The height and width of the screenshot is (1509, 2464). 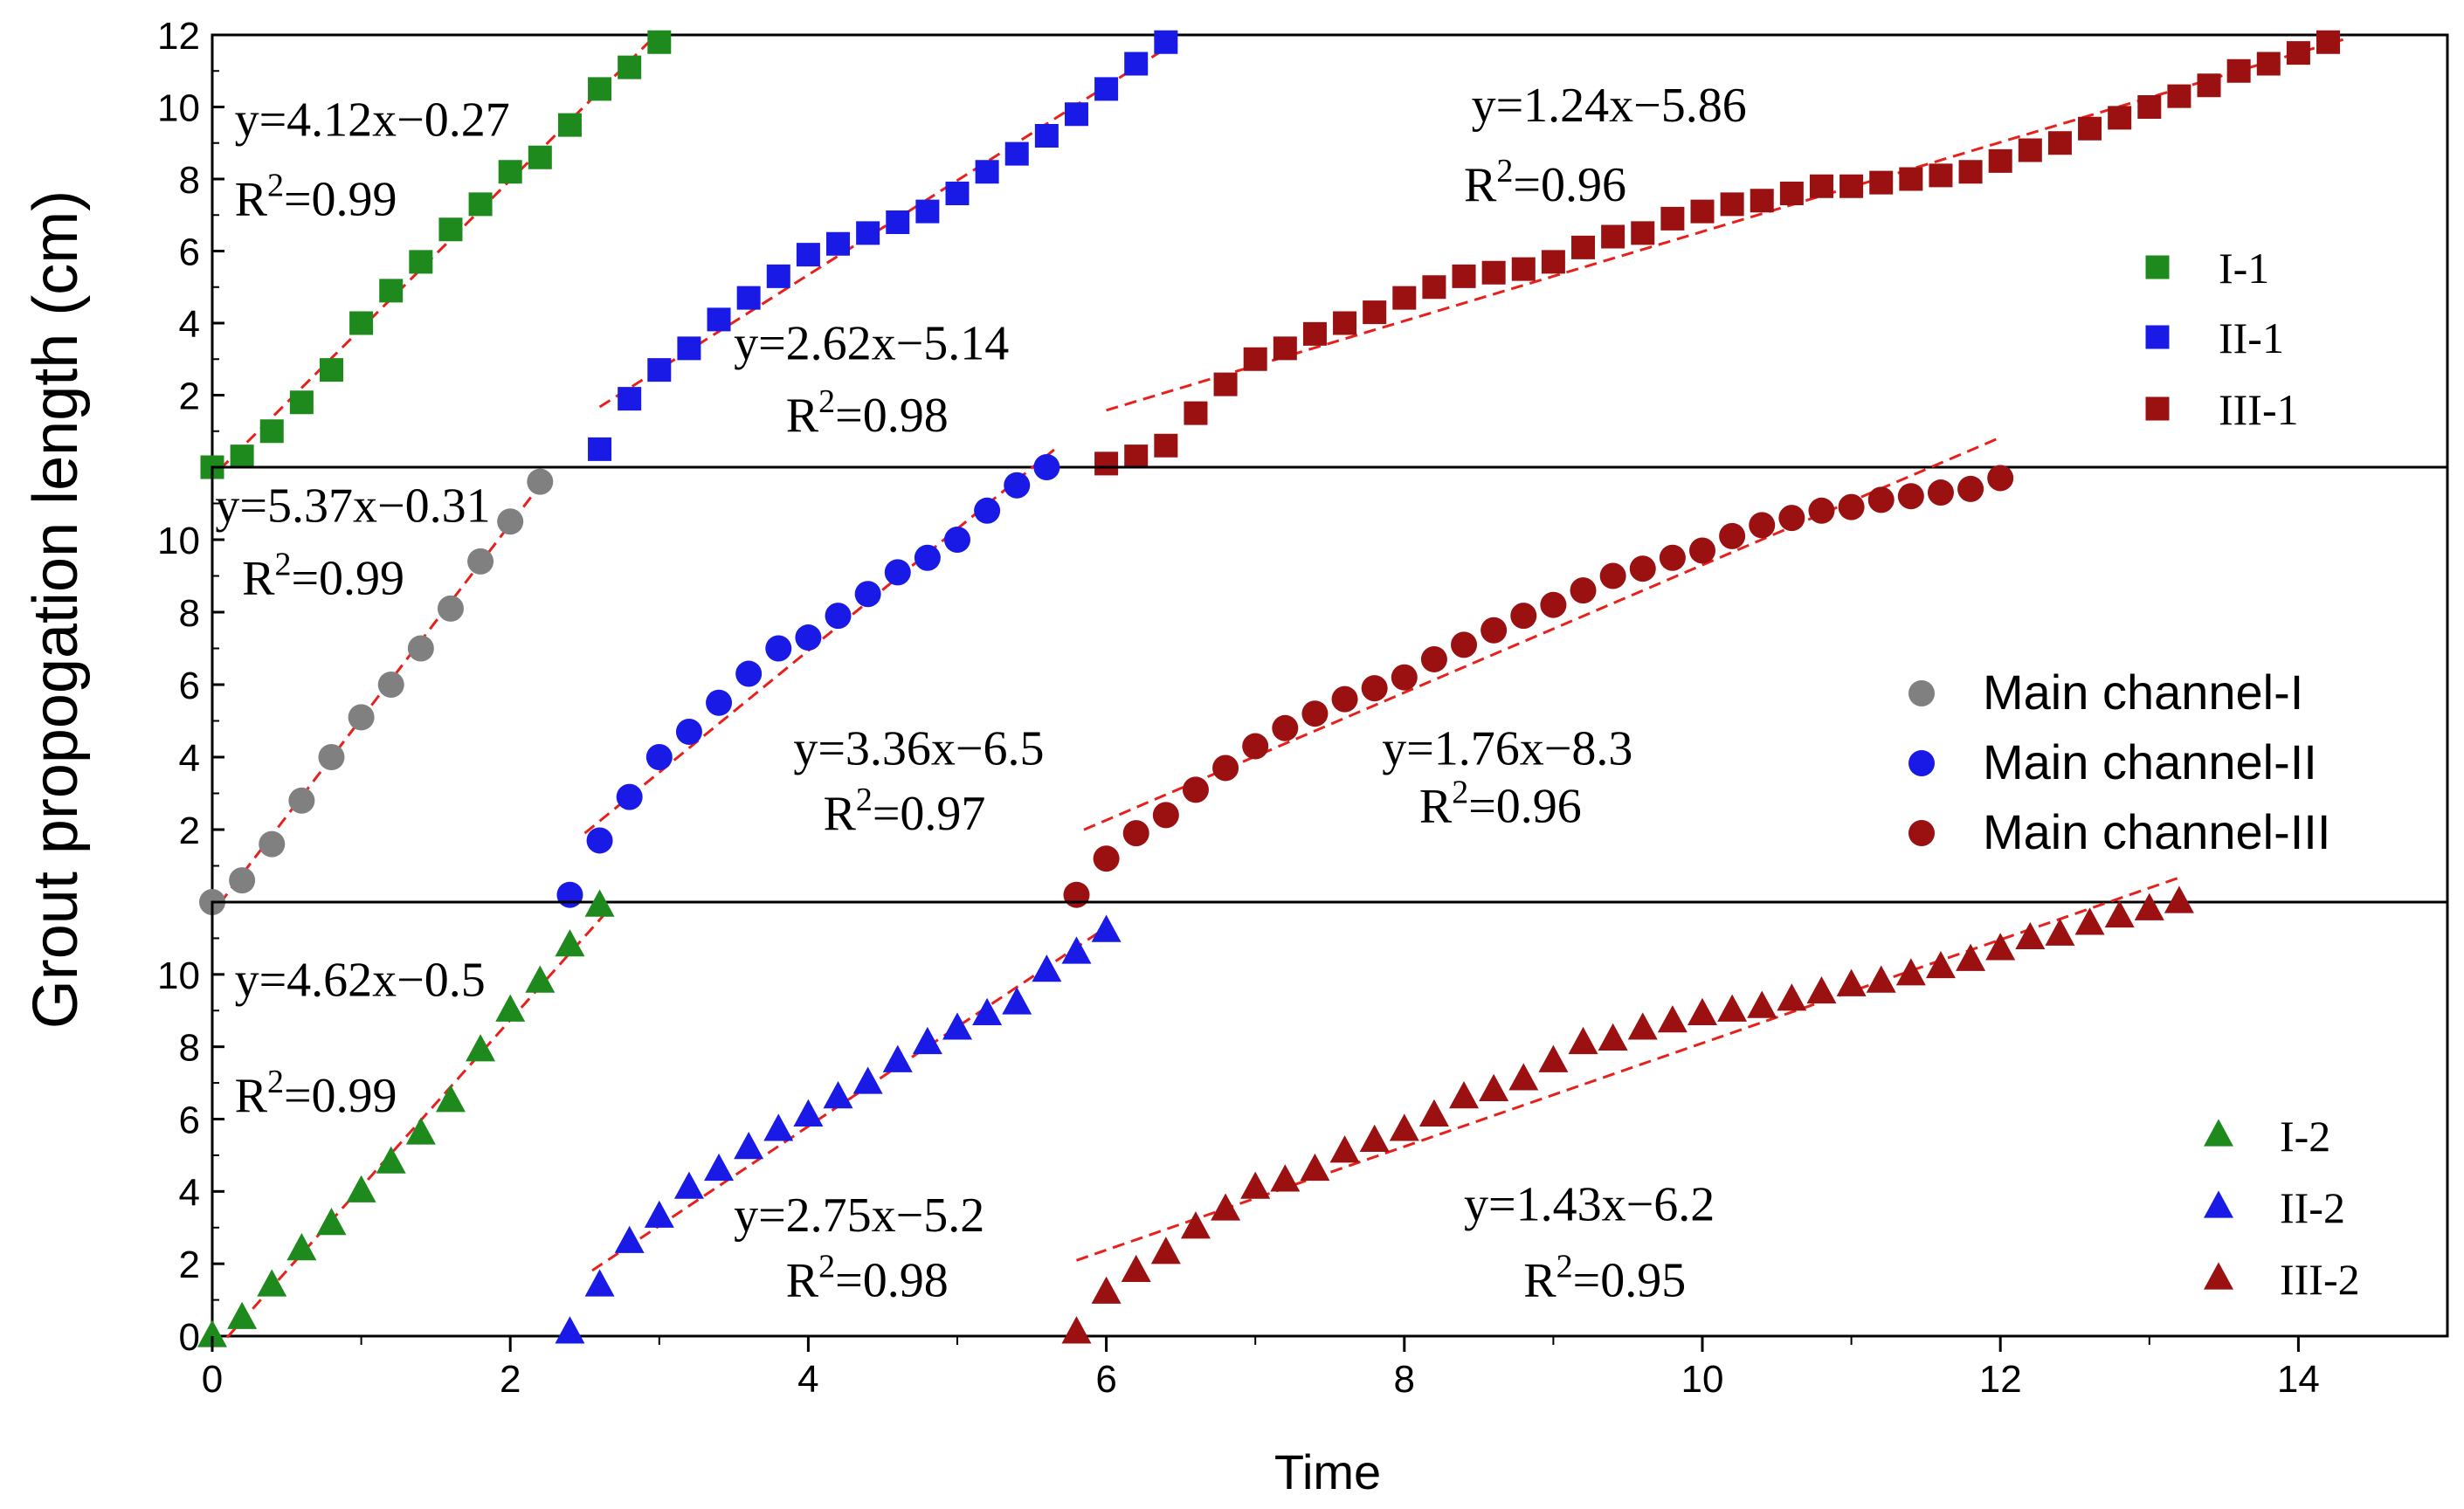 What do you see at coordinates (2259, 409) in the screenshot?
I see `legend-label: III-1` at bounding box center [2259, 409].